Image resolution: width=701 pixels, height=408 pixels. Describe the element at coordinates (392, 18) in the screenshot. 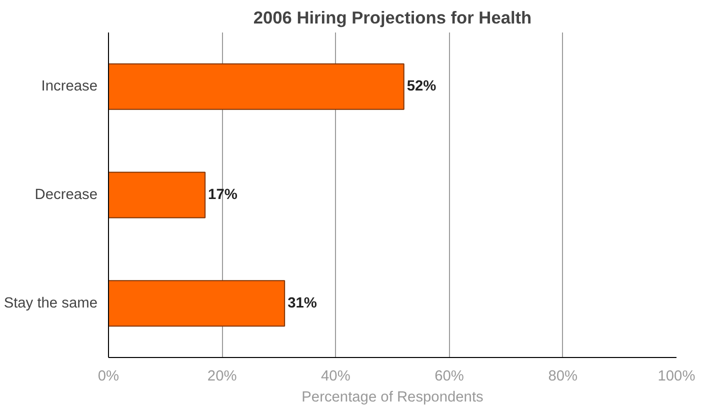

I see `chart-title: 2006 Hiring Projections for Health` at that location.